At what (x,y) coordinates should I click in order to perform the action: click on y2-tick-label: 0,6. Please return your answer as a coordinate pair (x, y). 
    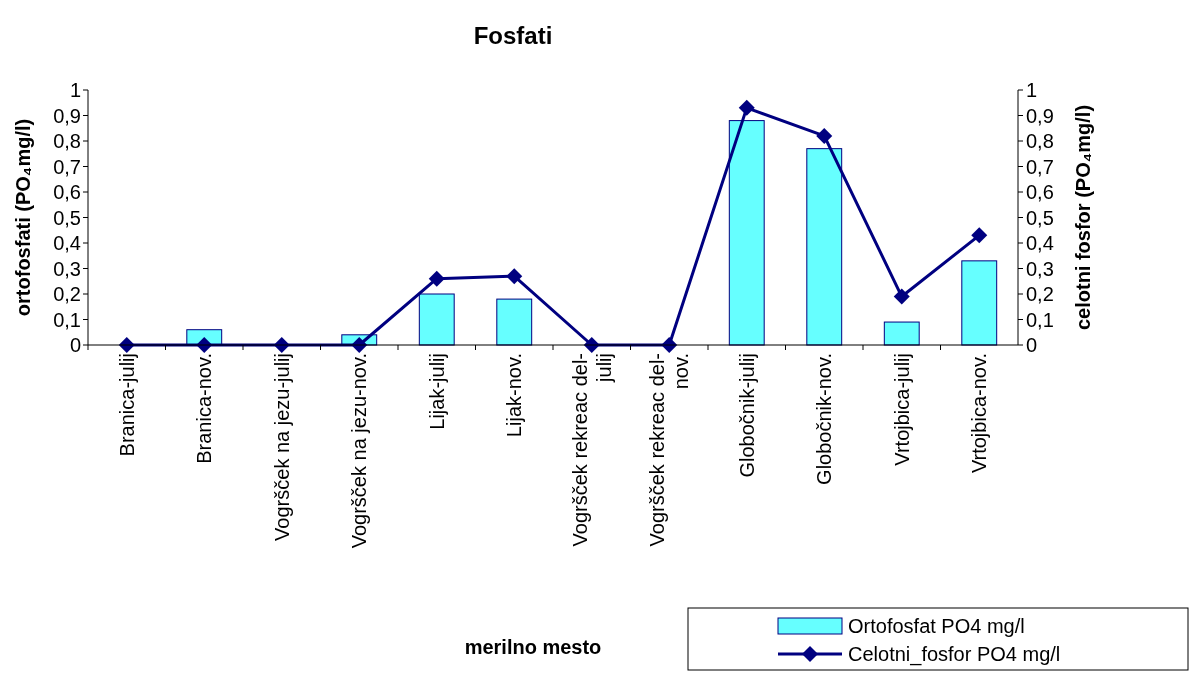
    Looking at the image, I should click on (1040, 192).